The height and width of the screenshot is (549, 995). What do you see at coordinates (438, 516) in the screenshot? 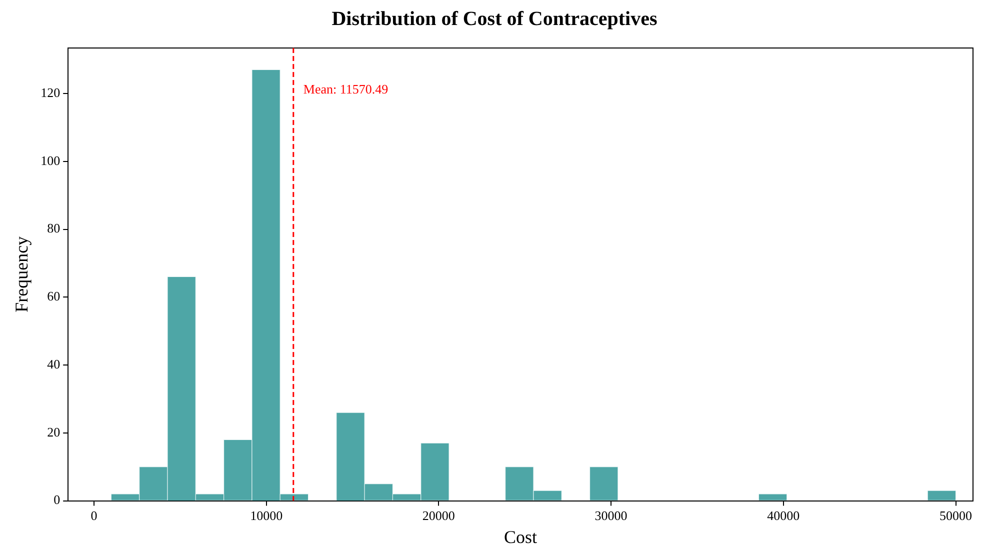
I see `x-tick-label: 20000` at bounding box center [438, 516].